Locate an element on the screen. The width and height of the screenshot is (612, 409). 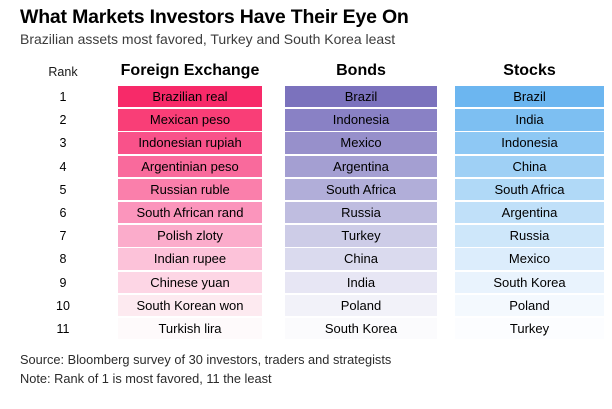
rank-value: 4 is located at coordinates (63, 166).